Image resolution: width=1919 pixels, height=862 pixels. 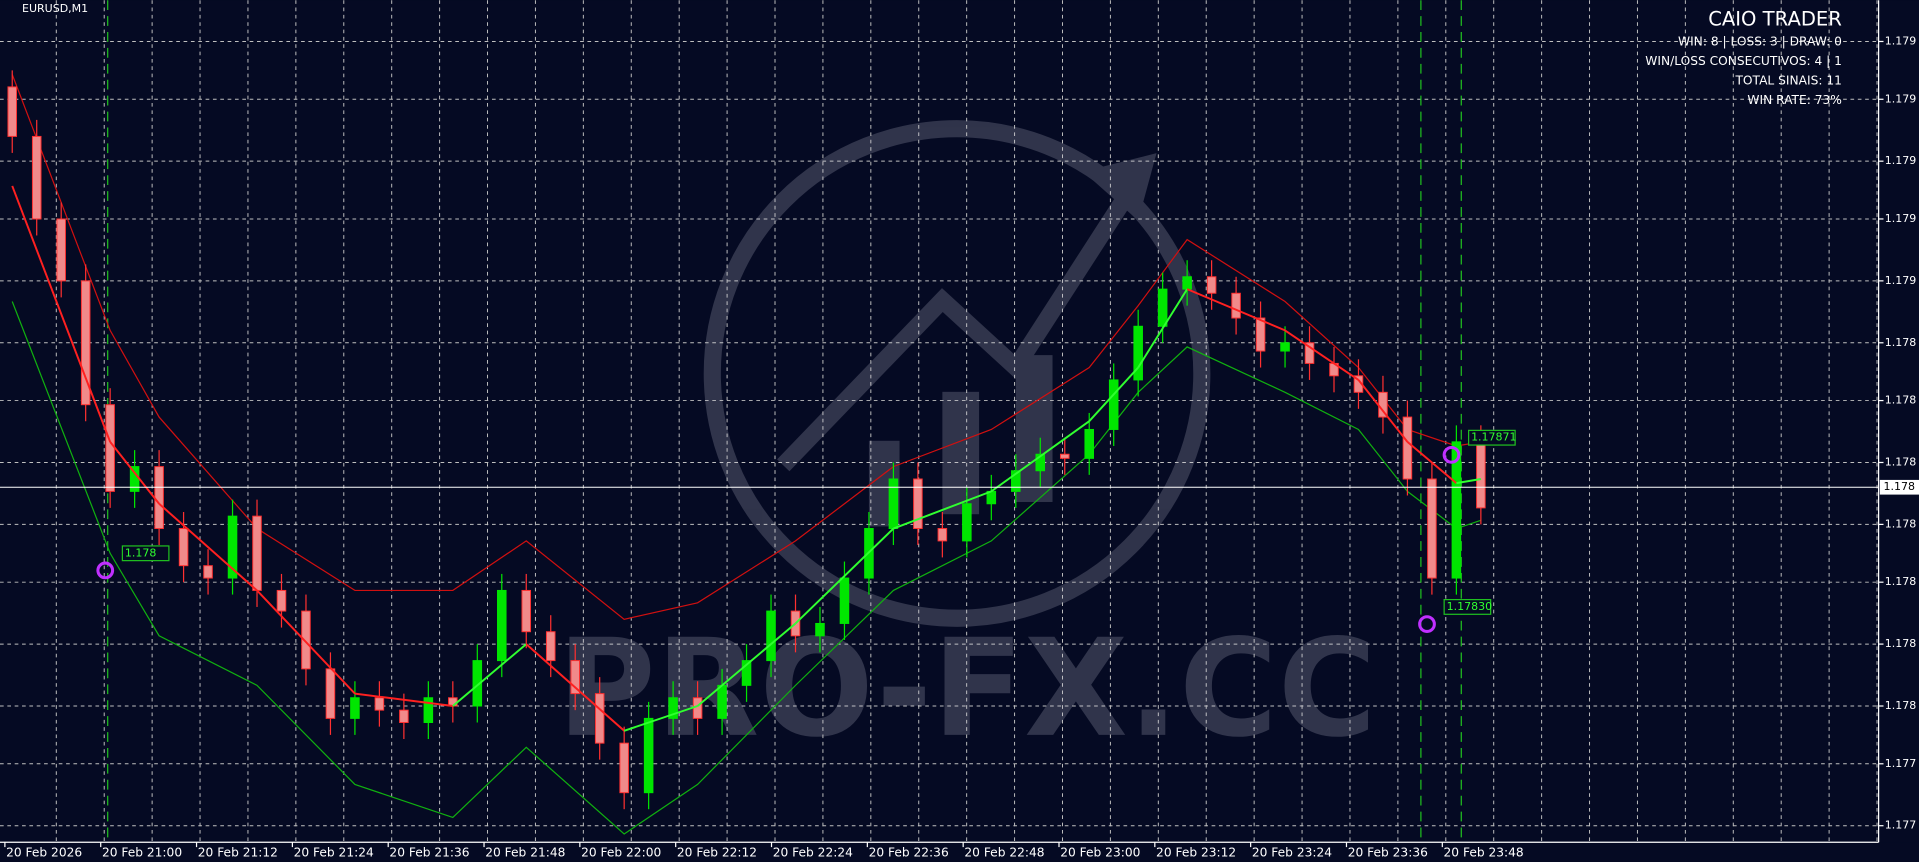 What do you see at coordinates (909, 853) in the screenshot?
I see `x-tick-label: 20 Feb 22:36` at bounding box center [909, 853].